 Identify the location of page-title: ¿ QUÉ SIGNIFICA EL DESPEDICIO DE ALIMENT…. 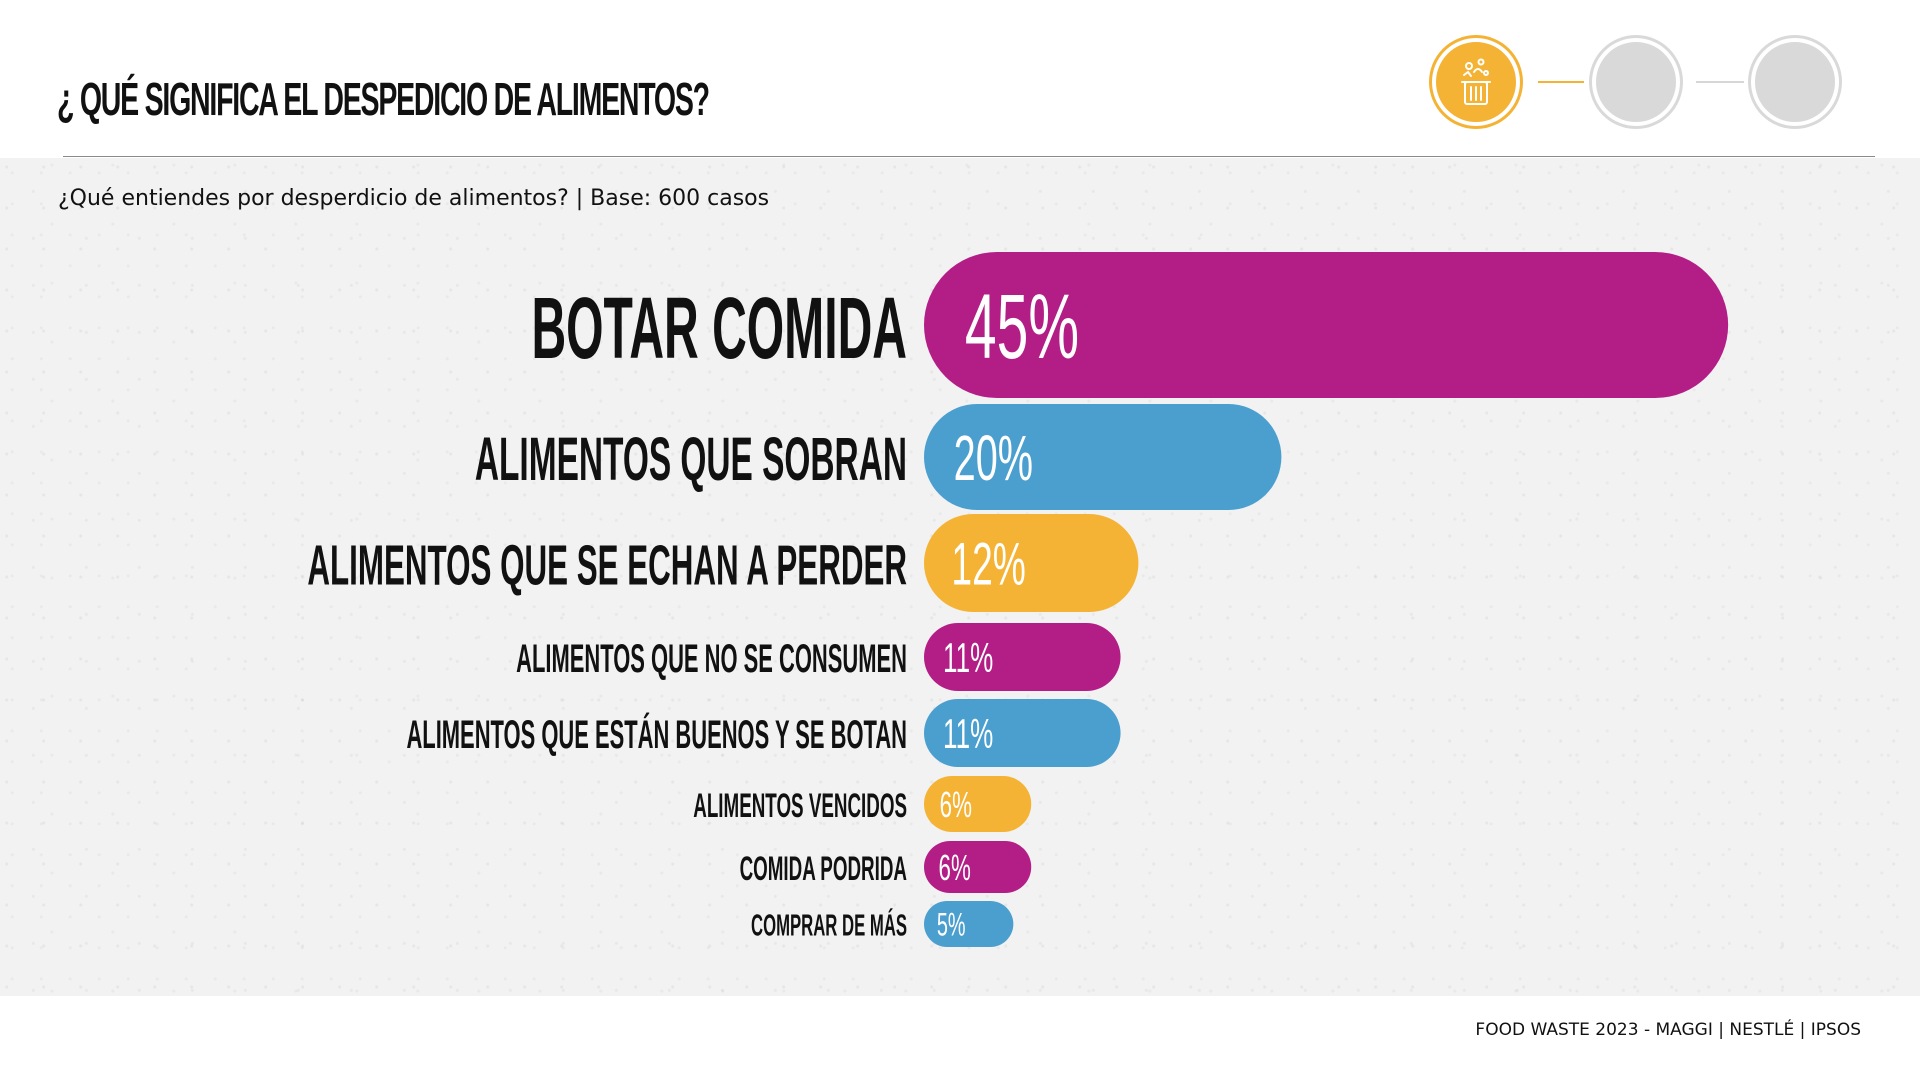
(383, 99).